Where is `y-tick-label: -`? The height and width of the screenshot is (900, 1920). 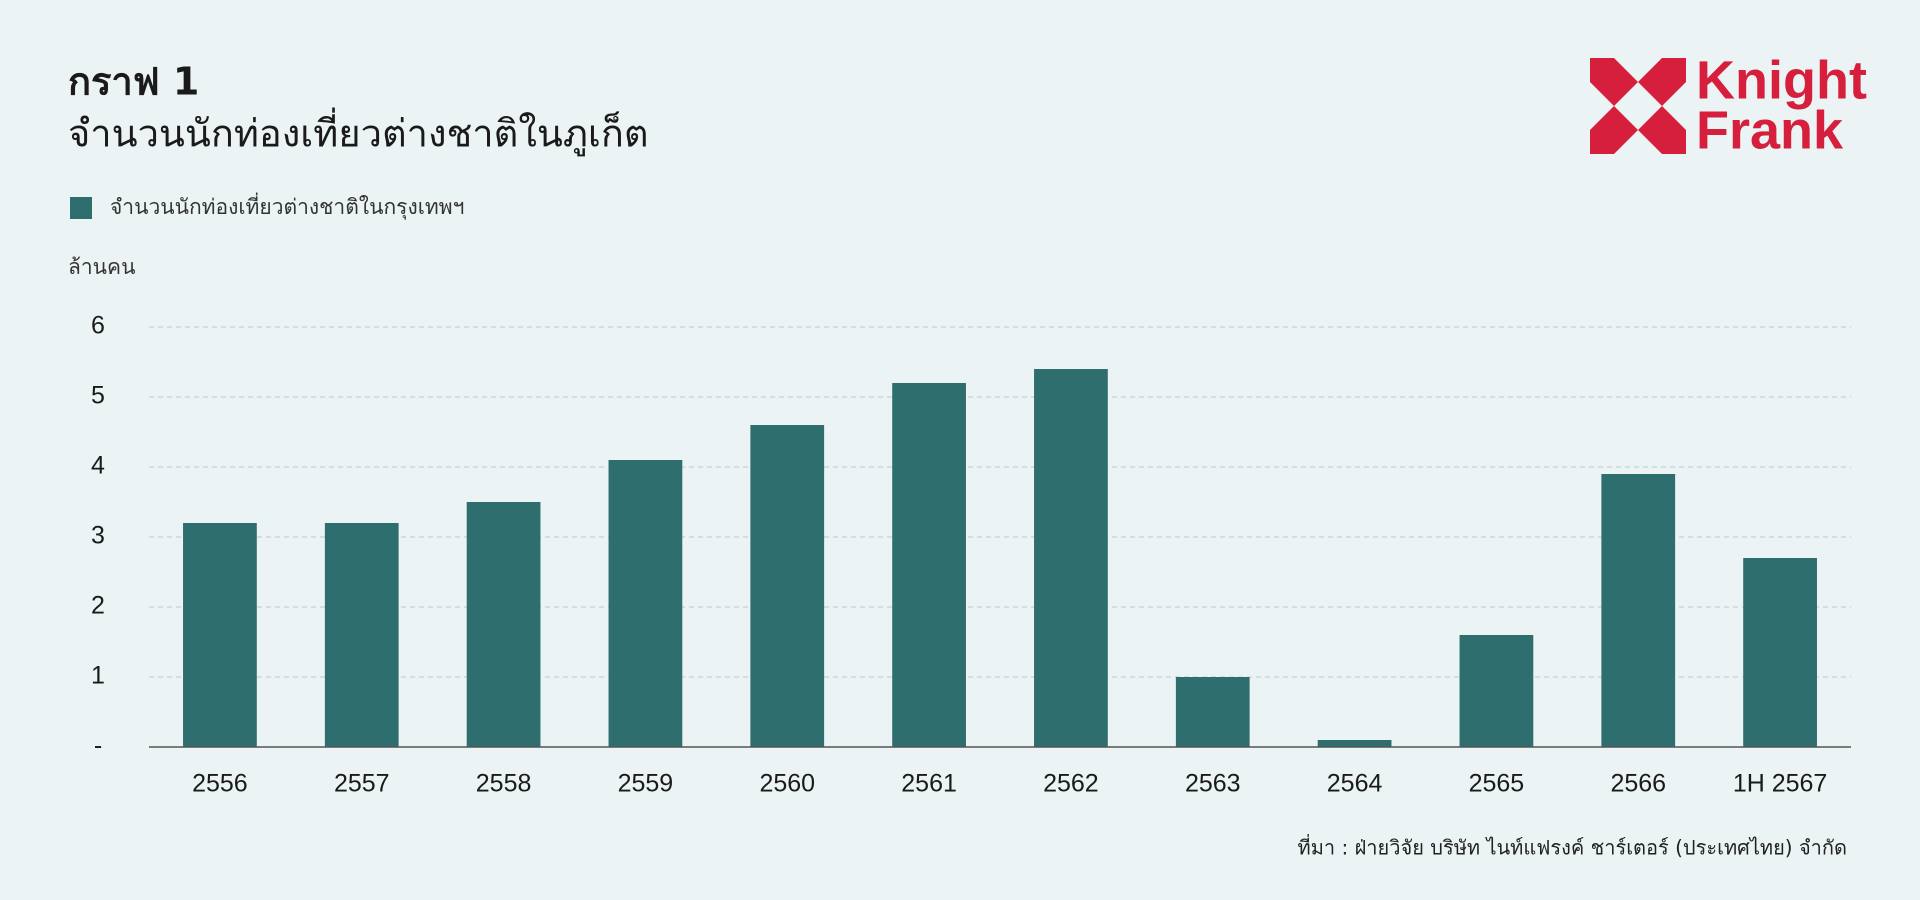
y-tick-label: - is located at coordinates (98, 746).